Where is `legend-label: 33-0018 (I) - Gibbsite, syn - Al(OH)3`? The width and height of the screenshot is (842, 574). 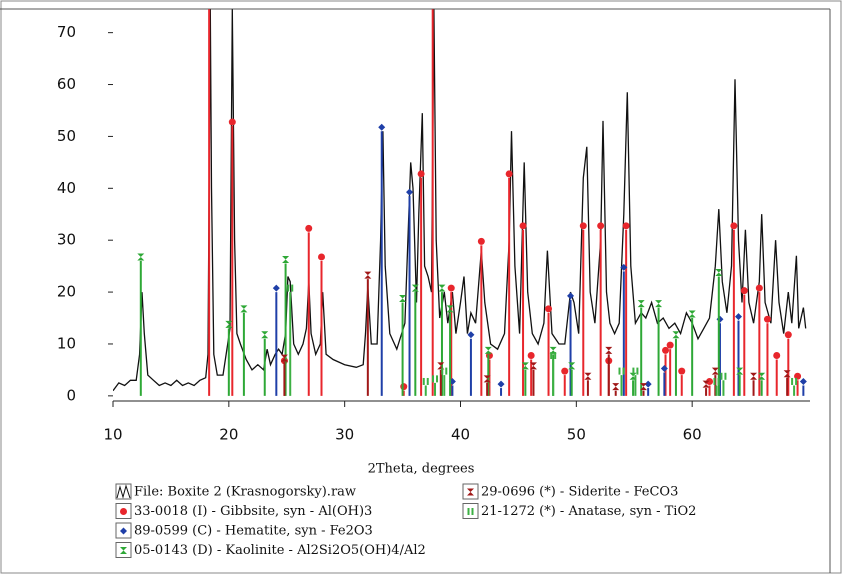 legend-label: 33-0018 (I) - Gibbsite, syn - Al(OH)3 is located at coordinates (253, 511).